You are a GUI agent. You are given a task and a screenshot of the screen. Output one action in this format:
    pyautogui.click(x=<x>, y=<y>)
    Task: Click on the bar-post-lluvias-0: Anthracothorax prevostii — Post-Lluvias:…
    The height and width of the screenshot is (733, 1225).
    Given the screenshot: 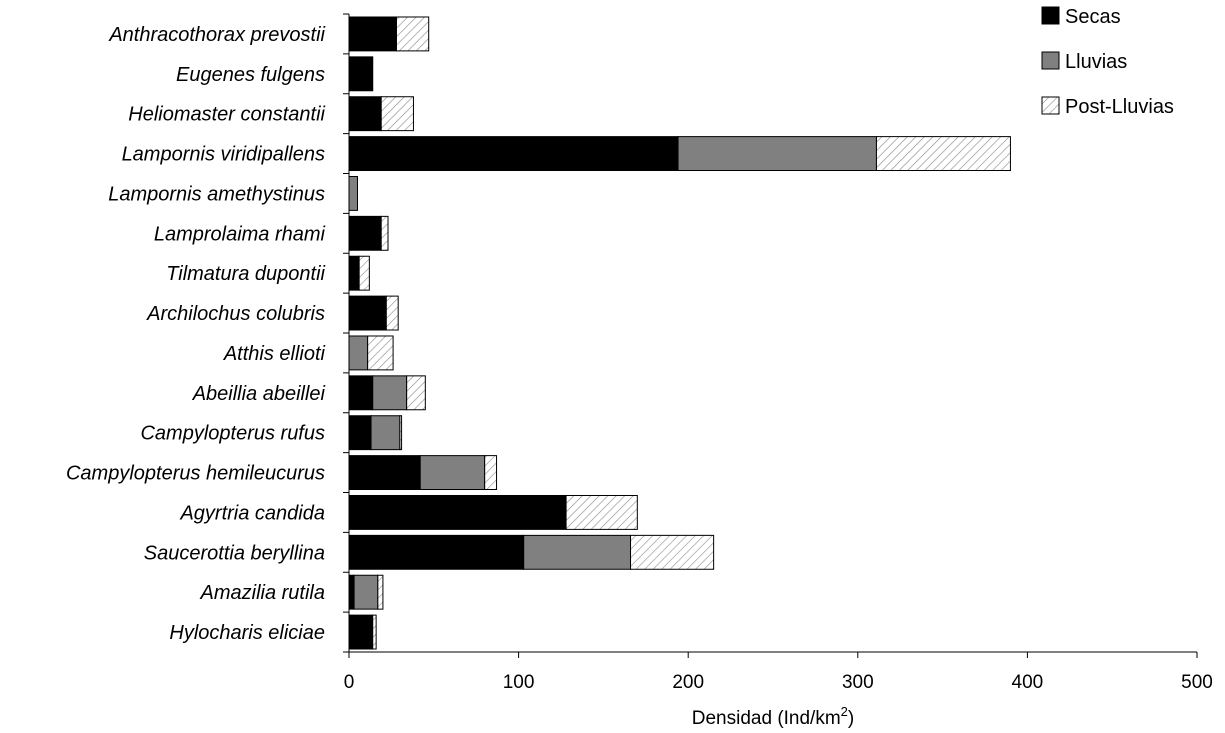 What is the action you would take?
    pyautogui.click(x=412, y=34)
    